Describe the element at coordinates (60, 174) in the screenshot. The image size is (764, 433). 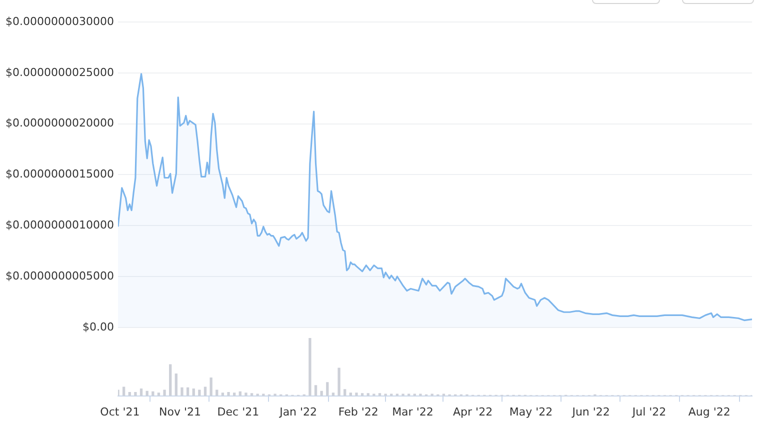
I see `y-tick-label: $0.0000000015000` at that location.